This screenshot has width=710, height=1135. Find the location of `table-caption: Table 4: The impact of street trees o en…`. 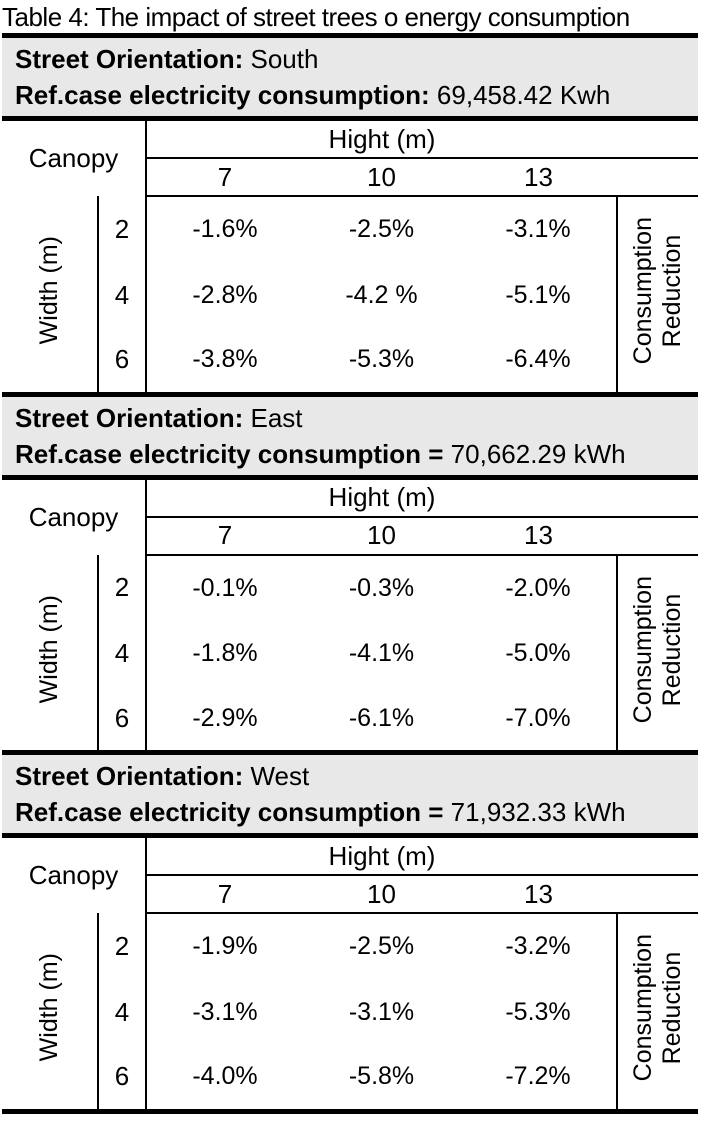

table-caption: Table 4: The impact of street trees o en… is located at coordinates (350, 19).